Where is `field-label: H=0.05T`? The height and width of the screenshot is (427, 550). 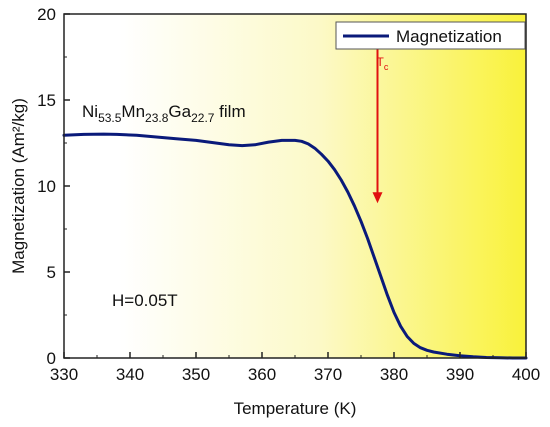 field-label: H=0.05T is located at coordinates (145, 300).